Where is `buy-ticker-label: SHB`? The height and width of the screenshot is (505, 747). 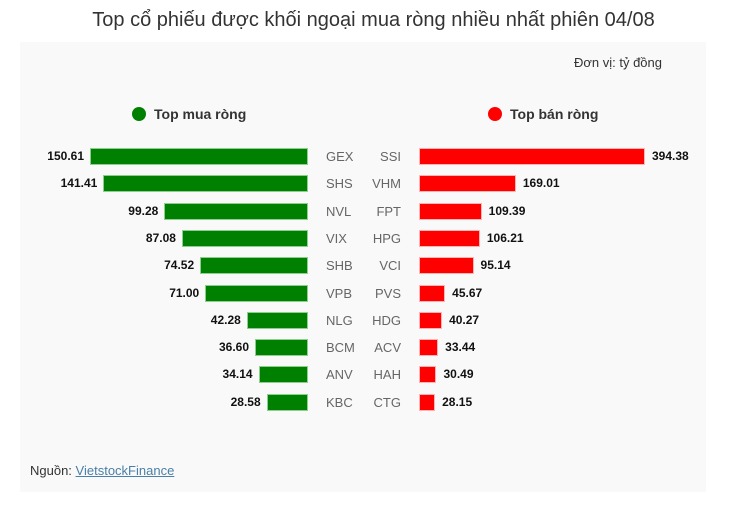
buy-ticker-label: SHB is located at coordinates (339, 266).